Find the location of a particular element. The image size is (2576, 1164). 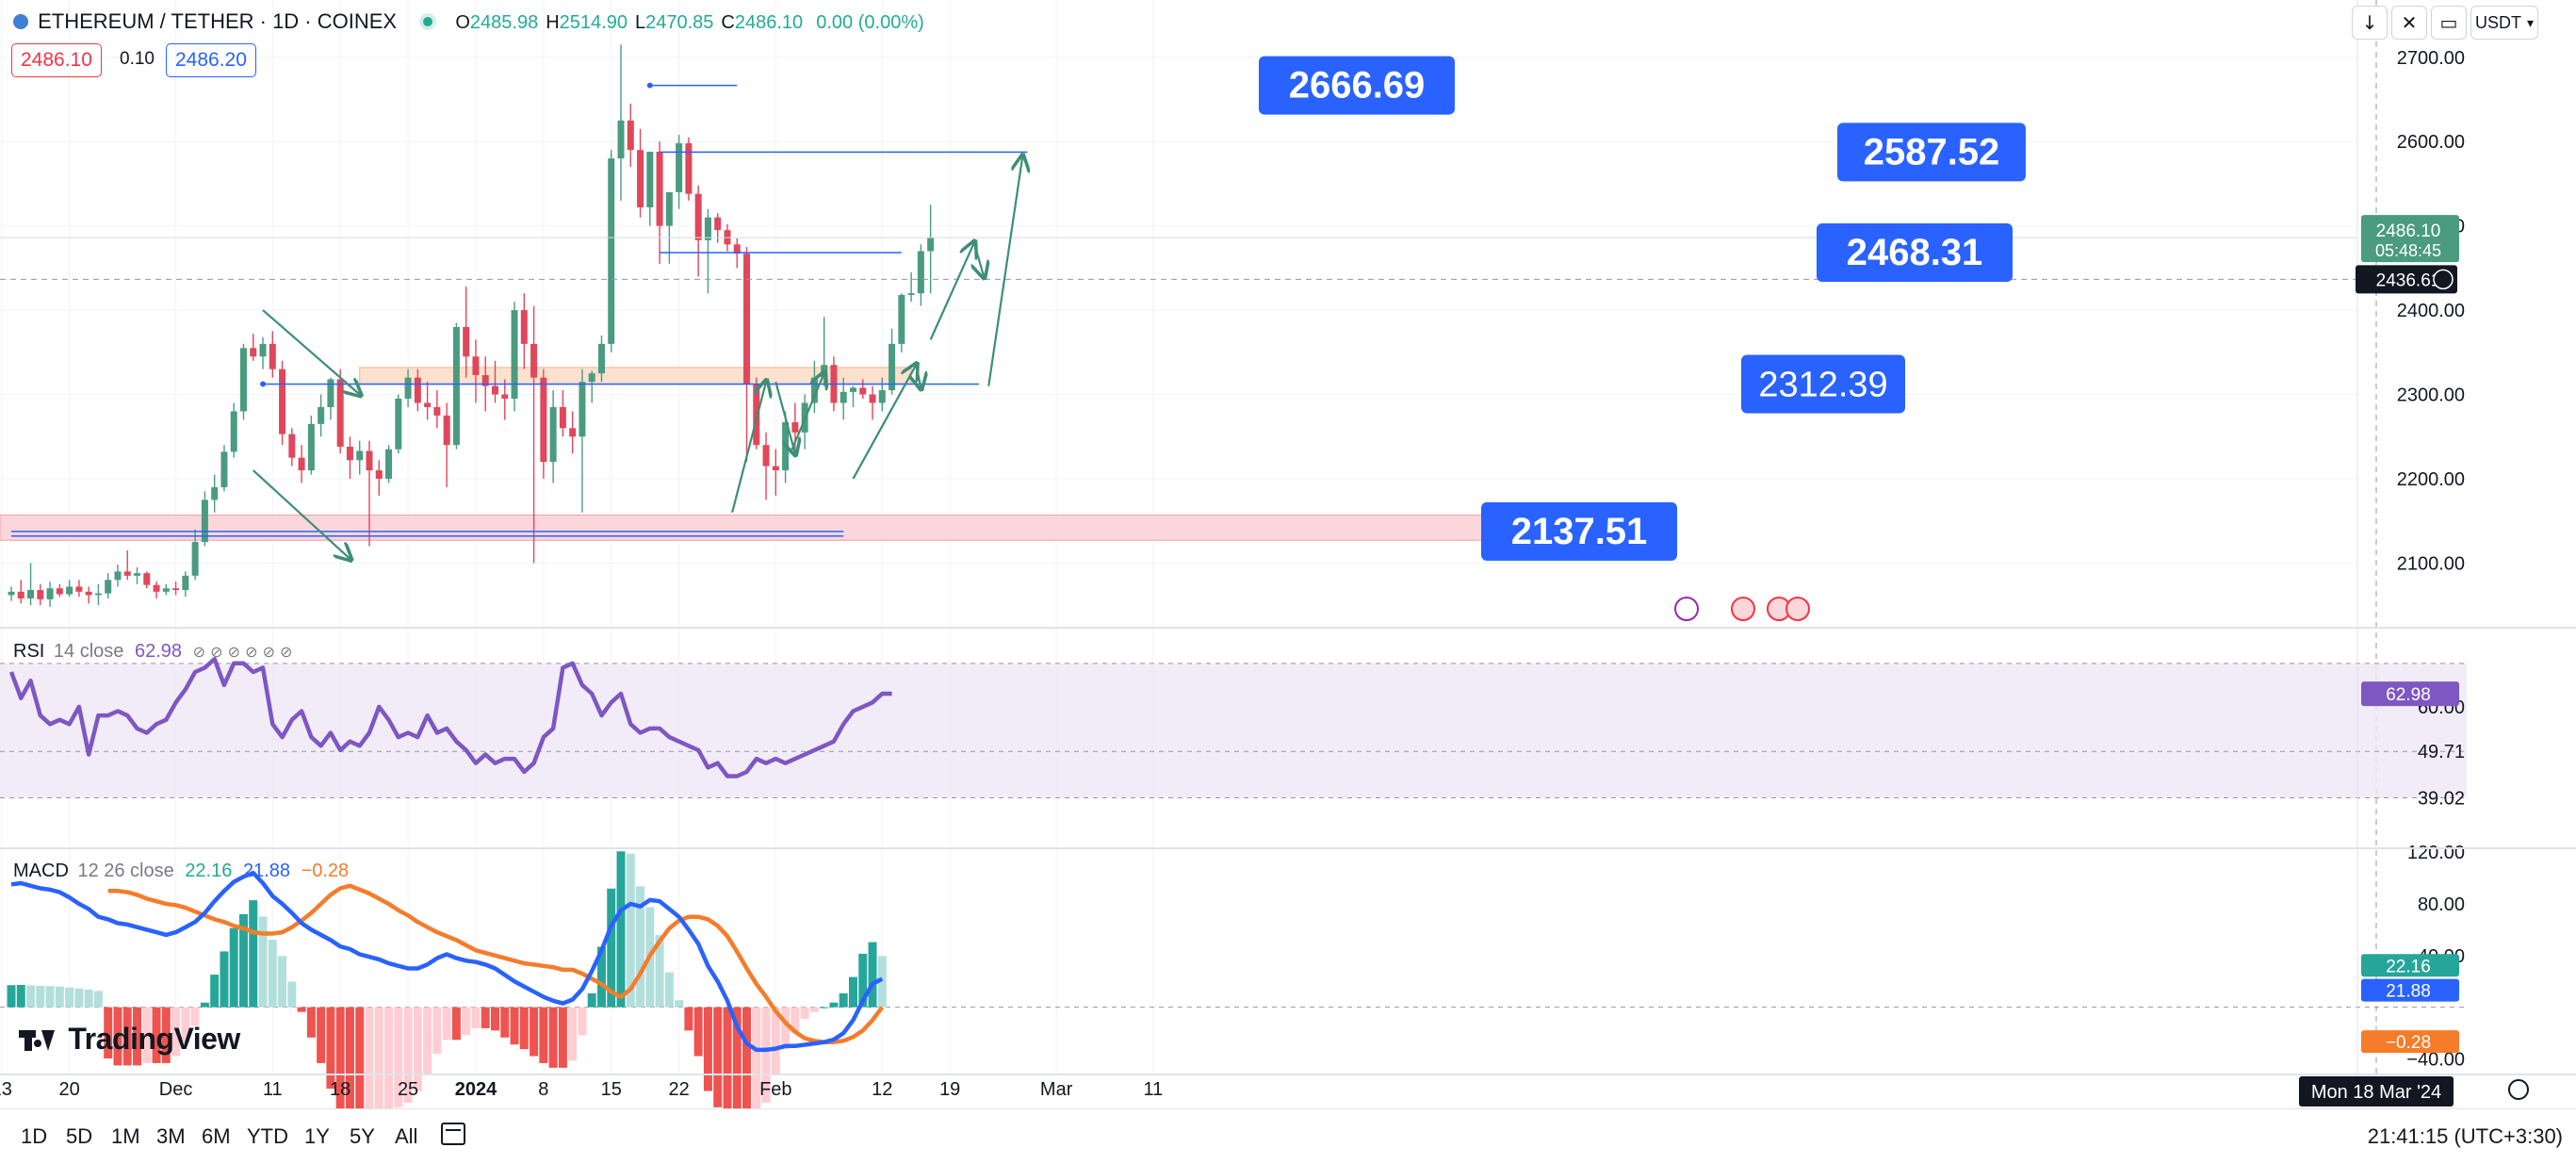

range-1d: 1D is located at coordinates (34, 1136).